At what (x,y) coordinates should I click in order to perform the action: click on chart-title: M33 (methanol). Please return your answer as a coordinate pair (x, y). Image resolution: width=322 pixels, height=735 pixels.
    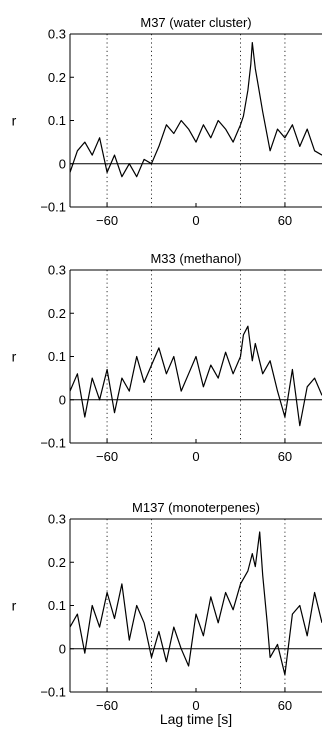
    Looking at the image, I should click on (195, 258).